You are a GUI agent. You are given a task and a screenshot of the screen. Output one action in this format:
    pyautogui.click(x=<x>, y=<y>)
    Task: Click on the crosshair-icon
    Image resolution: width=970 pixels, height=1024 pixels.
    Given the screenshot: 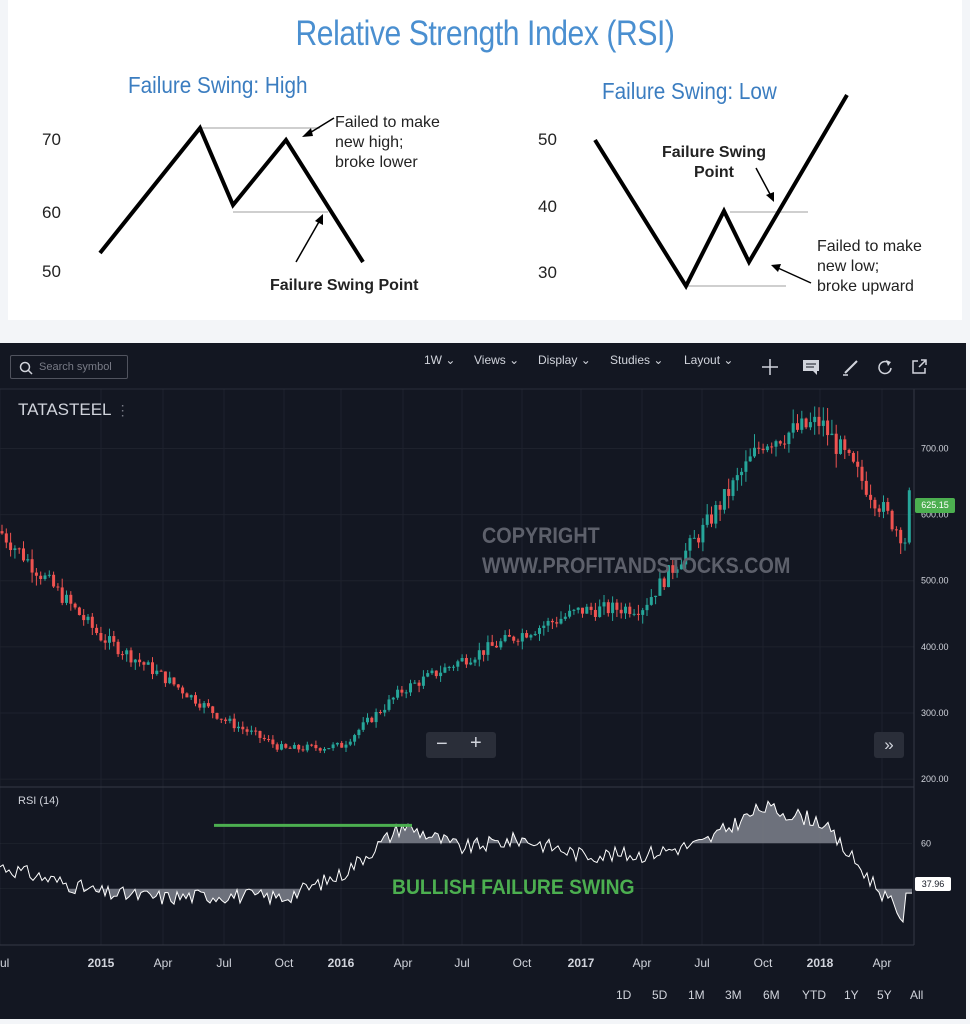 What is the action you would take?
    pyautogui.click(x=770, y=367)
    